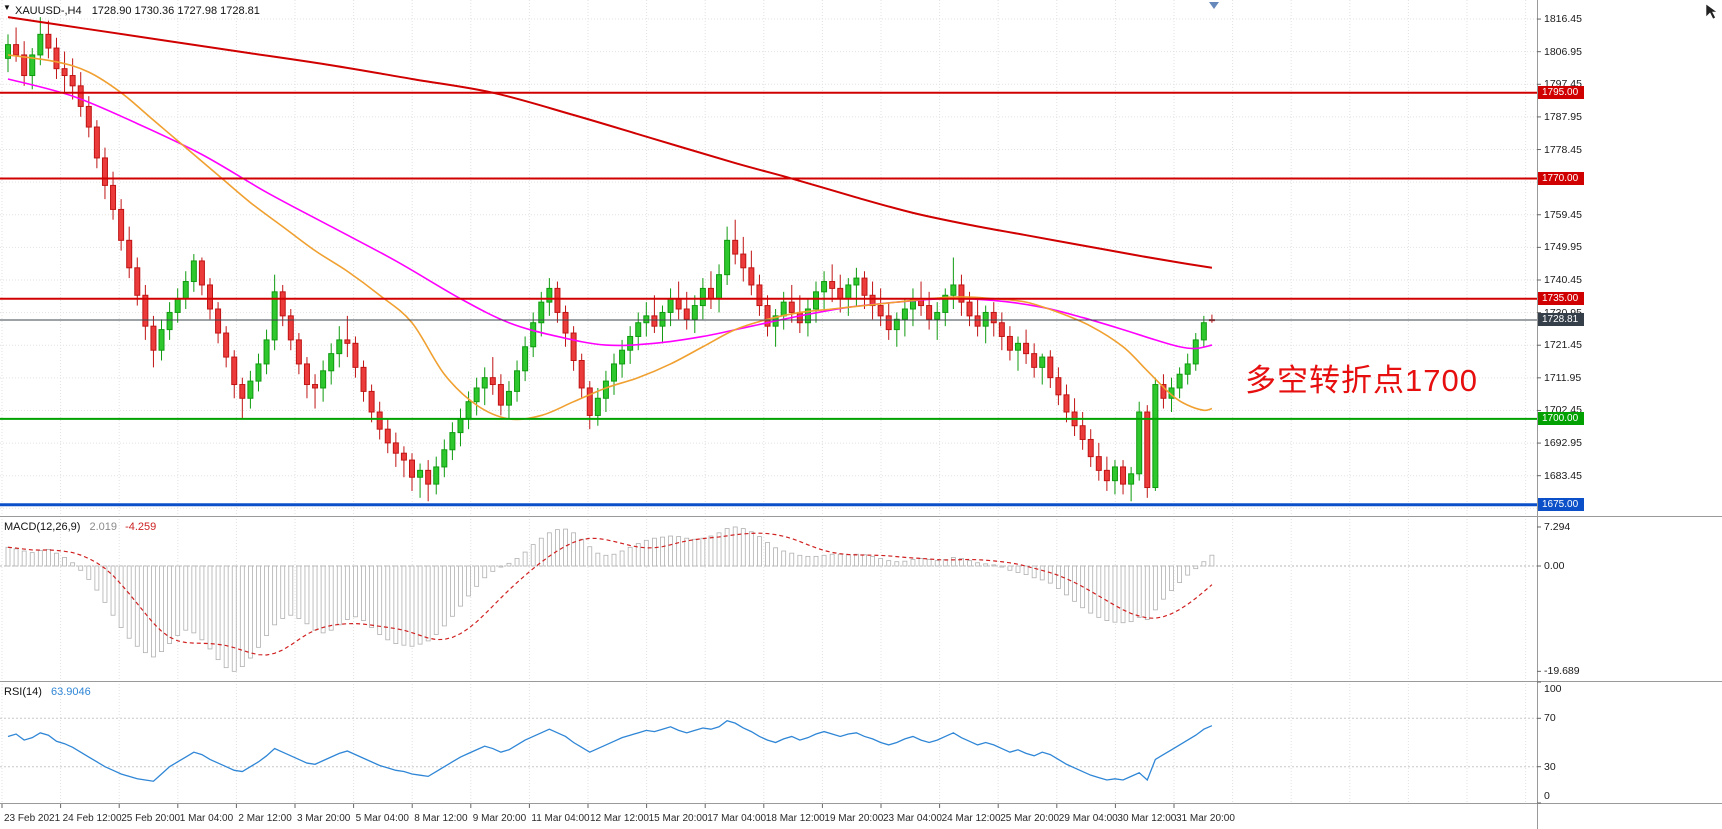  Describe the element at coordinates (678, 818) in the screenshot. I see `date-tick-label: 15 Mar 20:00` at that location.